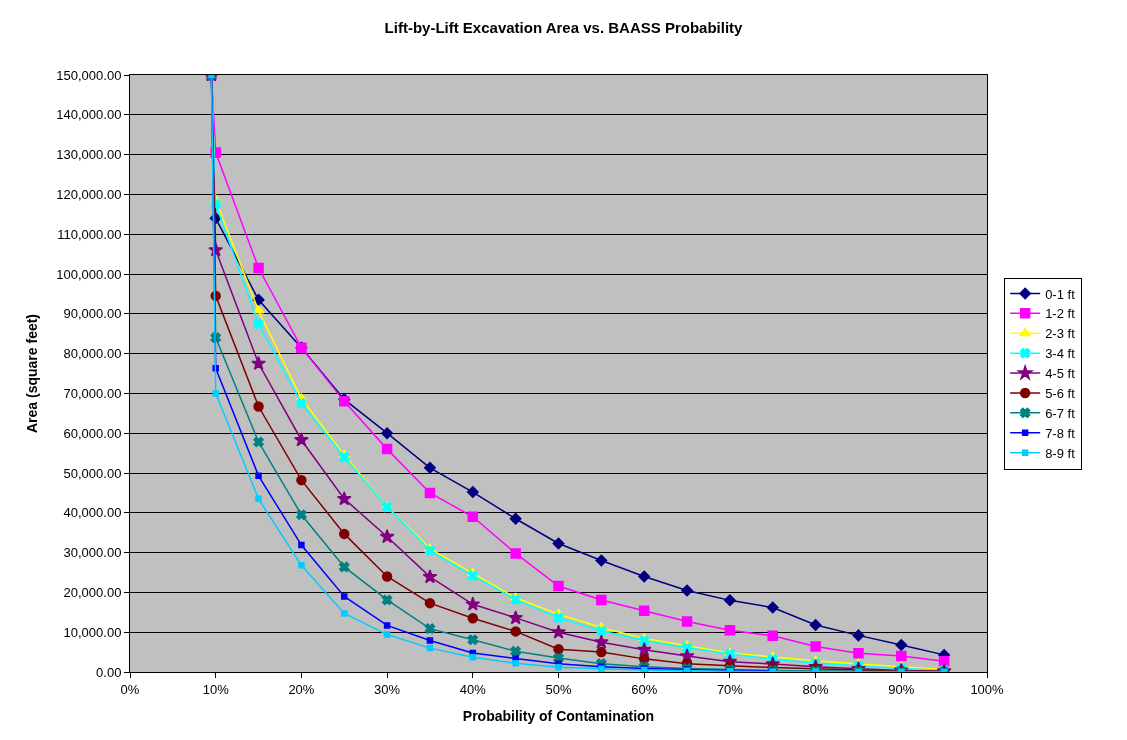 This screenshot has height=740, width=1127. What do you see at coordinates (1060, 334) in the screenshot?
I see `legend-label: 2-3 ft` at bounding box center [1060, 334].